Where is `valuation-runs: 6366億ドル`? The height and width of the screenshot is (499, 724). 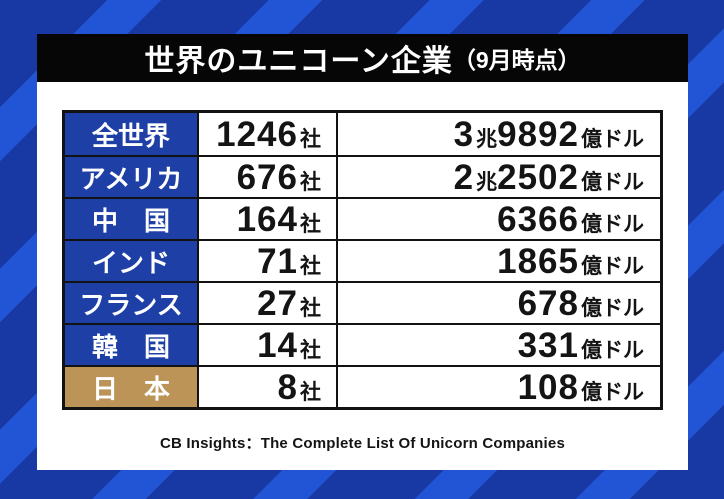 valuation-runs: 6366億ドル is located at coordinates (570, 219).